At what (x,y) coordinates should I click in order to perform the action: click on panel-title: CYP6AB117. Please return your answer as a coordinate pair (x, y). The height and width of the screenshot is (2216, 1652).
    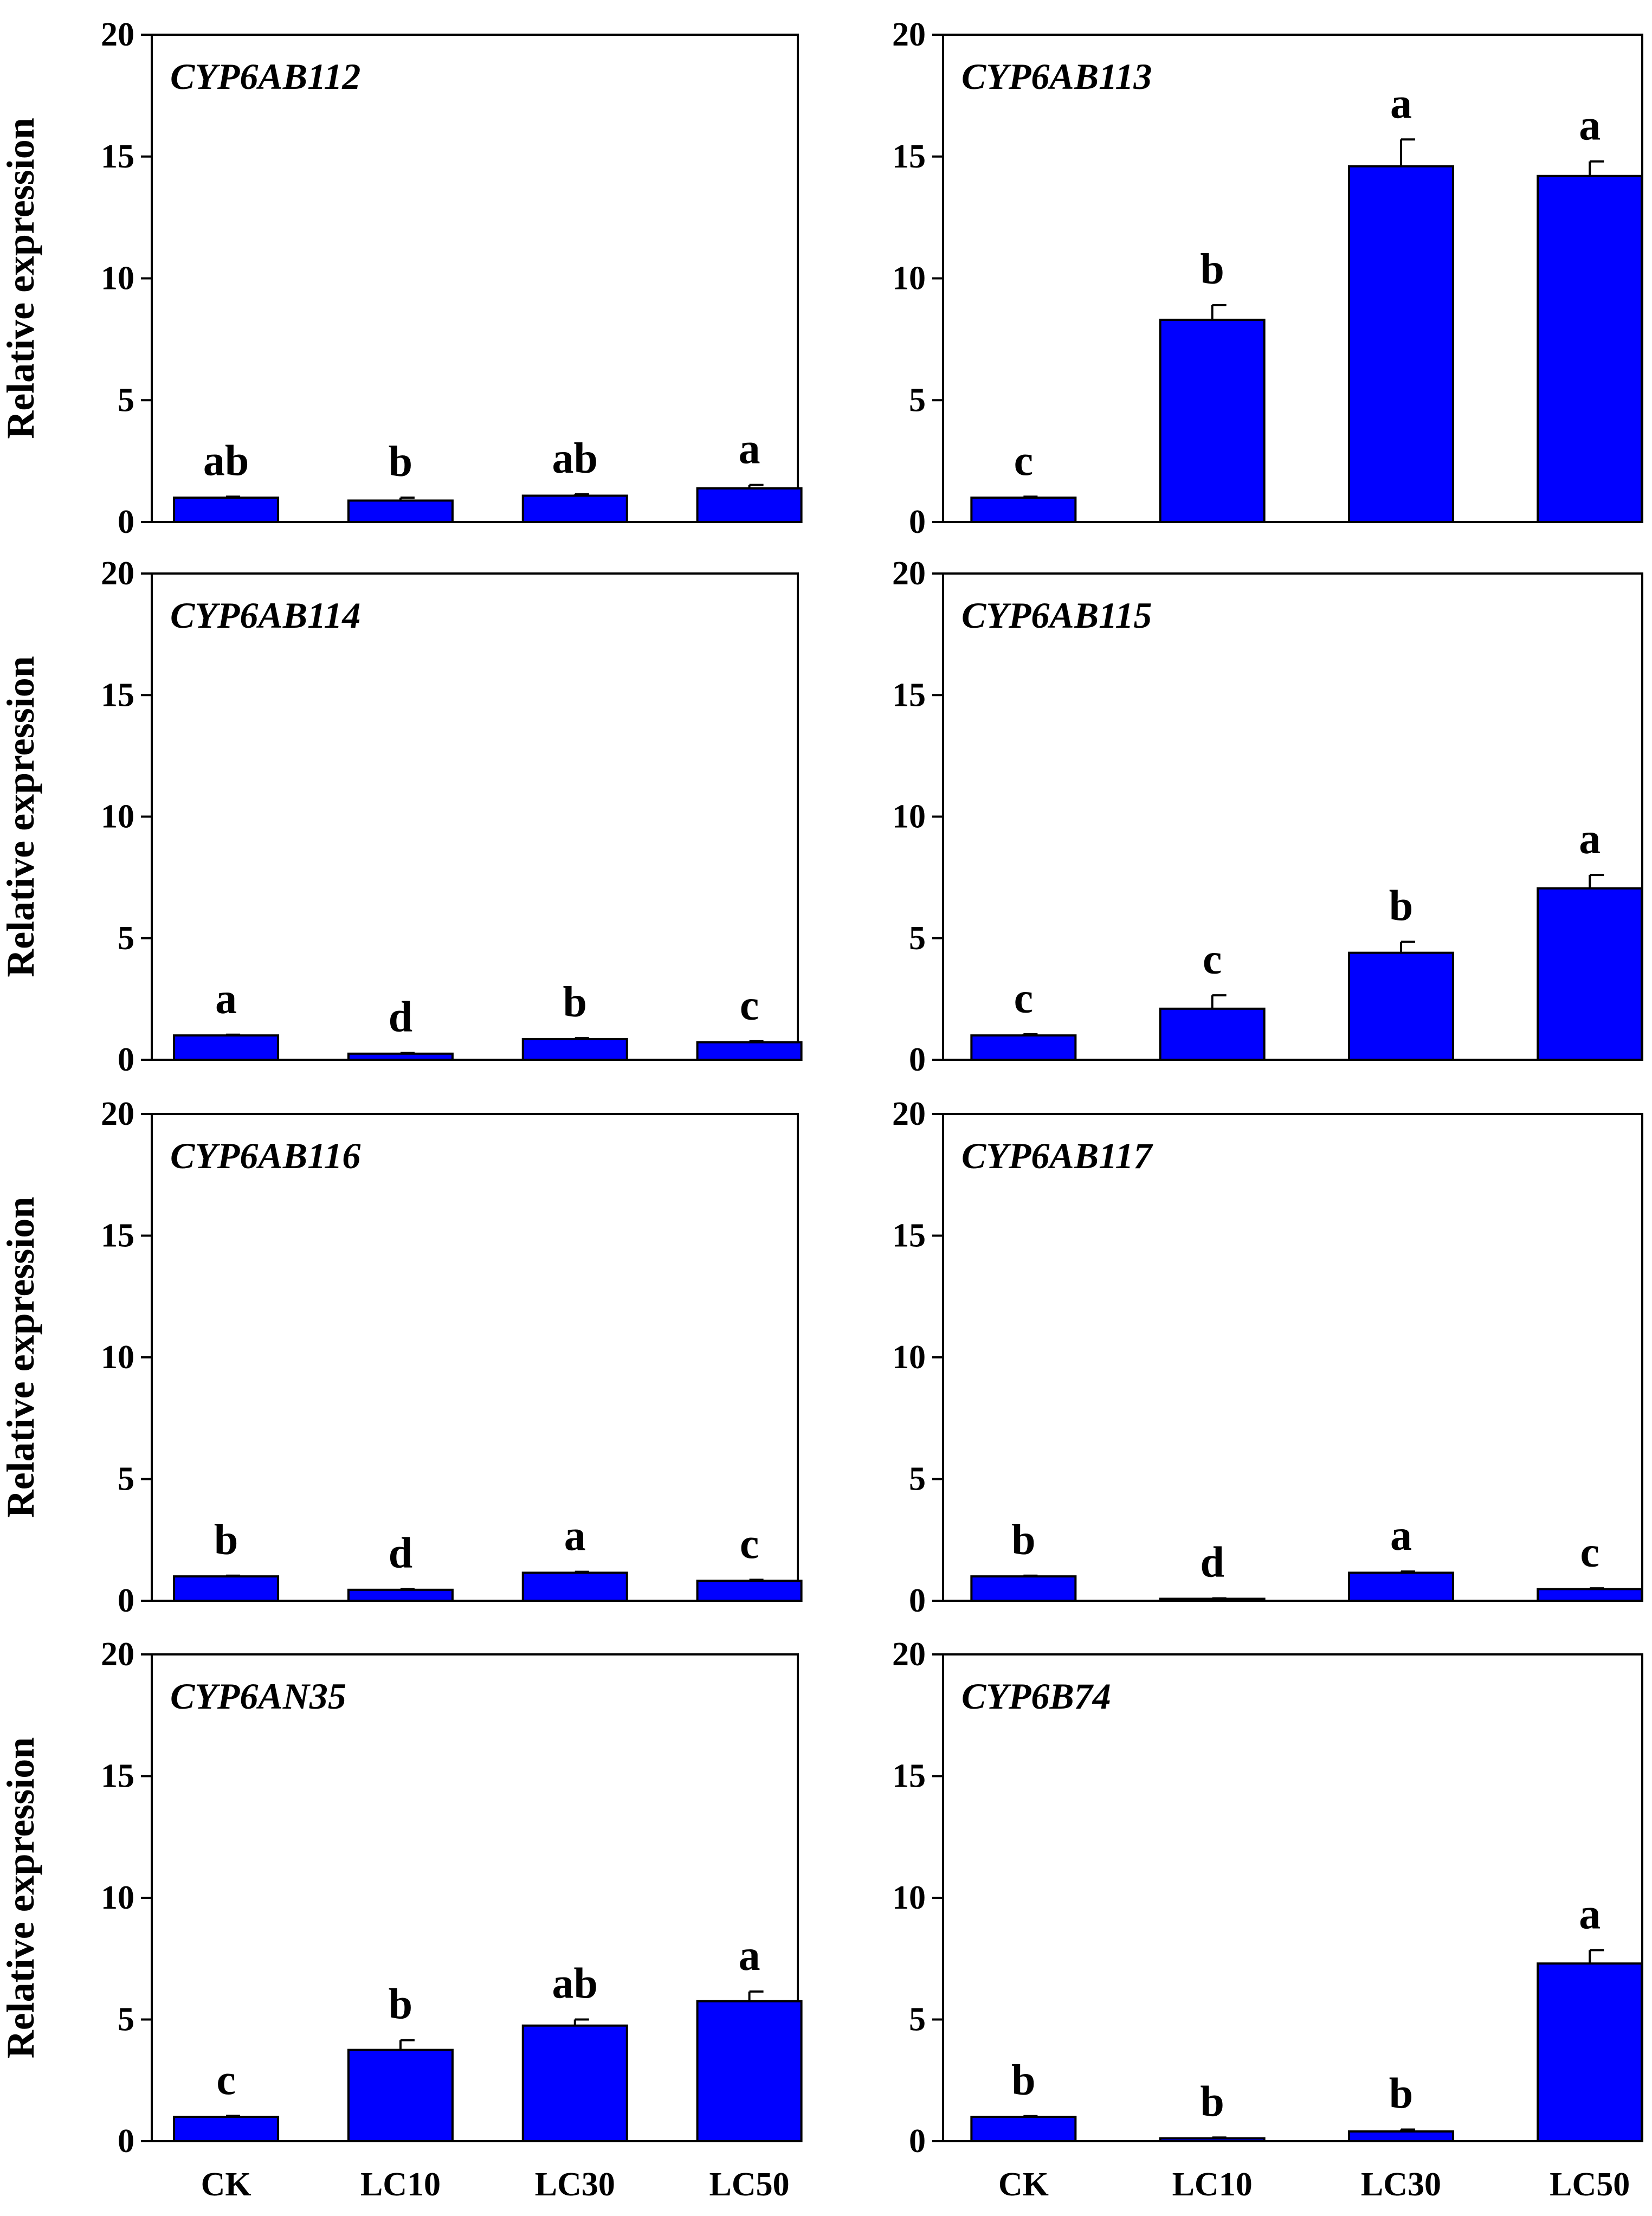
    Looking at the image, I should click on (1057, 1156).